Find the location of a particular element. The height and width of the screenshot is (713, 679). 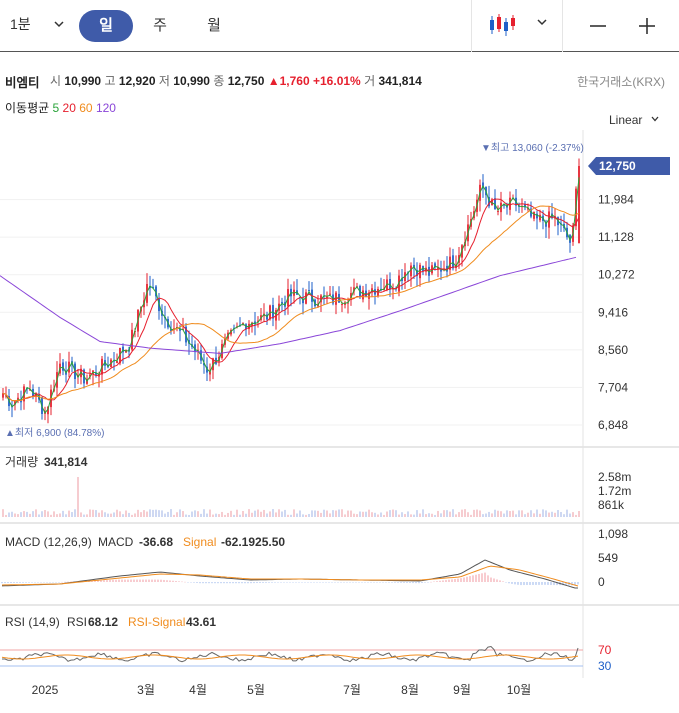

tab-day: 일 is located at coordinates (106, 26).